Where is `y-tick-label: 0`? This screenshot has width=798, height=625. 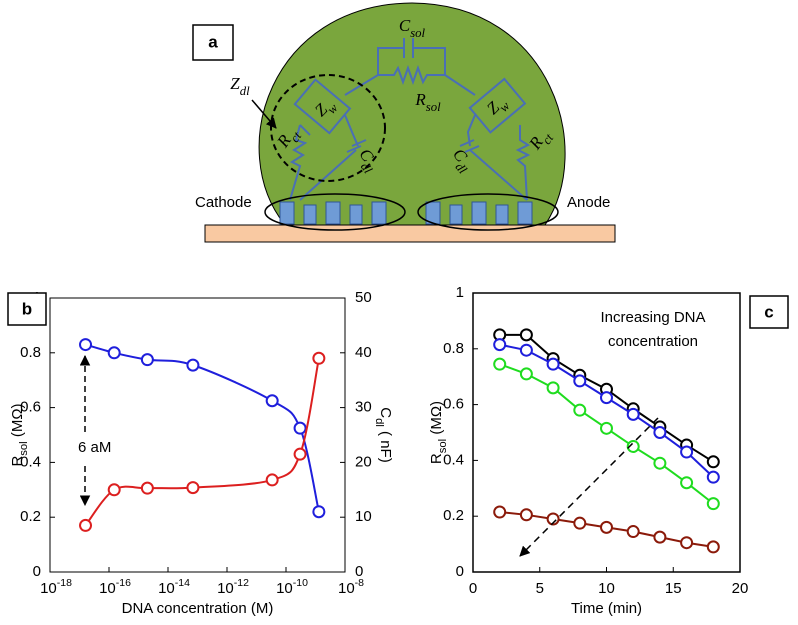
y-tick-label: 0 is located at coordinates (37, 571).